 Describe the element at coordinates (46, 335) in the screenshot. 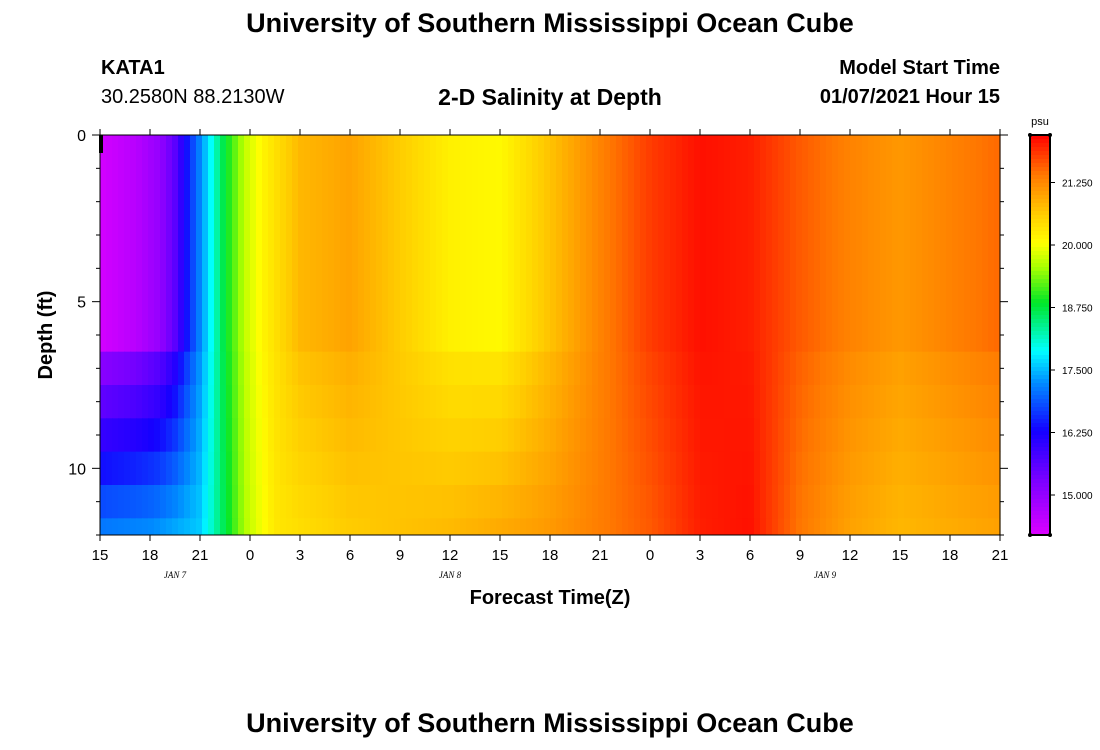

I see `y-axis-label: Depth (ft)` at that location.